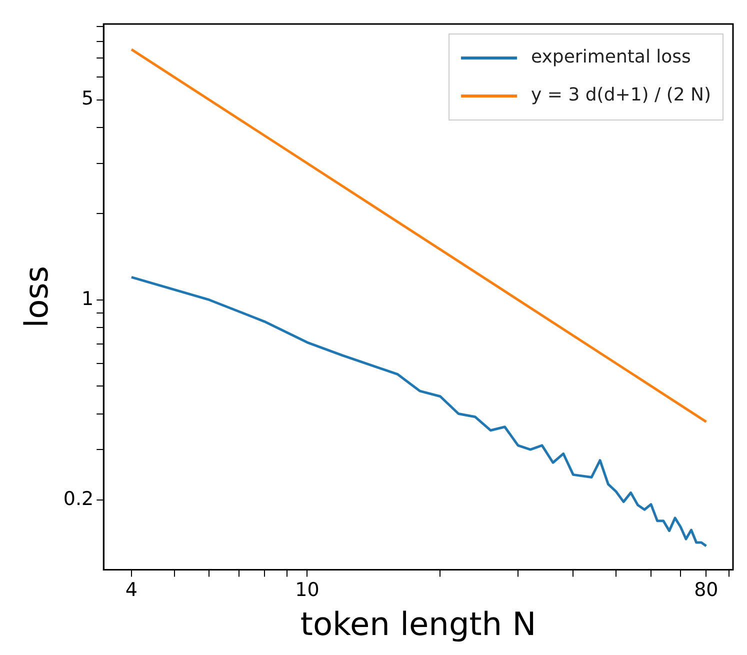 This screenshot has height=655, width=747. What do you see at coordinates (37, 297) in the screenshot?
I see `y-axis-title: loss` at bounding box center [37, 297].